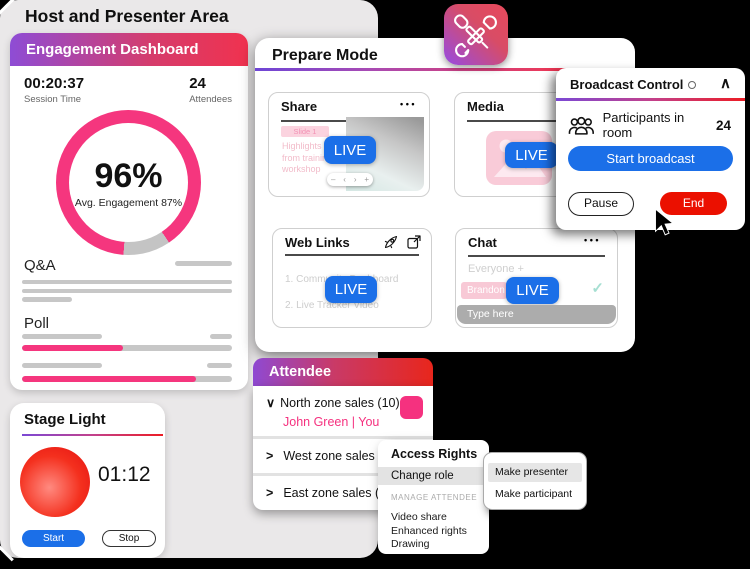  What do you see at coordinates (597, 288) in the screenshot?
I see `check-icon: ✓` at bounding box center [597, 288].